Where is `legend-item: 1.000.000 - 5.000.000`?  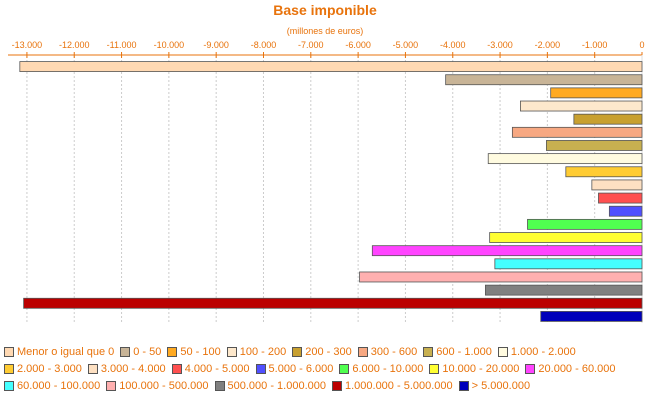 legend-item: 1.000.000 - 5.000.000 is located at coordinates (392, 385).